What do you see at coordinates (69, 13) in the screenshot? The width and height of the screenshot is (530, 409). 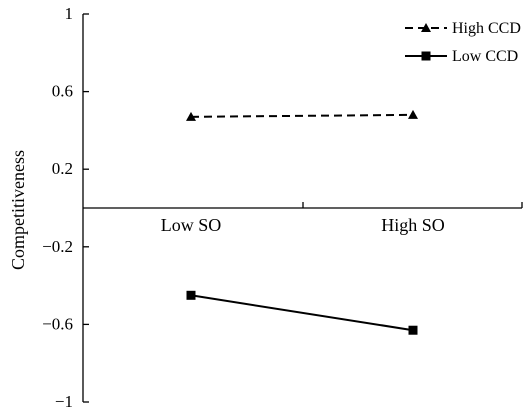 I see `y-tick-label: 1` at bounding box center [69, 13].